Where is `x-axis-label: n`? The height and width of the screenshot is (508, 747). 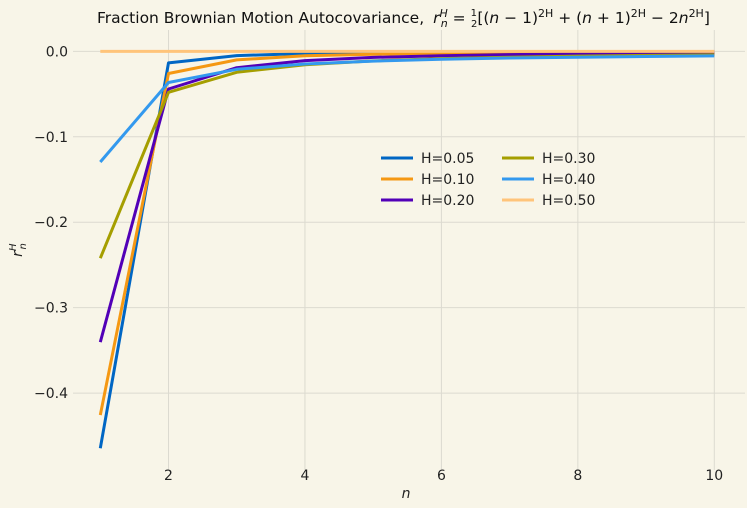 x-axis-label: n is located at coordinates (406, 494).